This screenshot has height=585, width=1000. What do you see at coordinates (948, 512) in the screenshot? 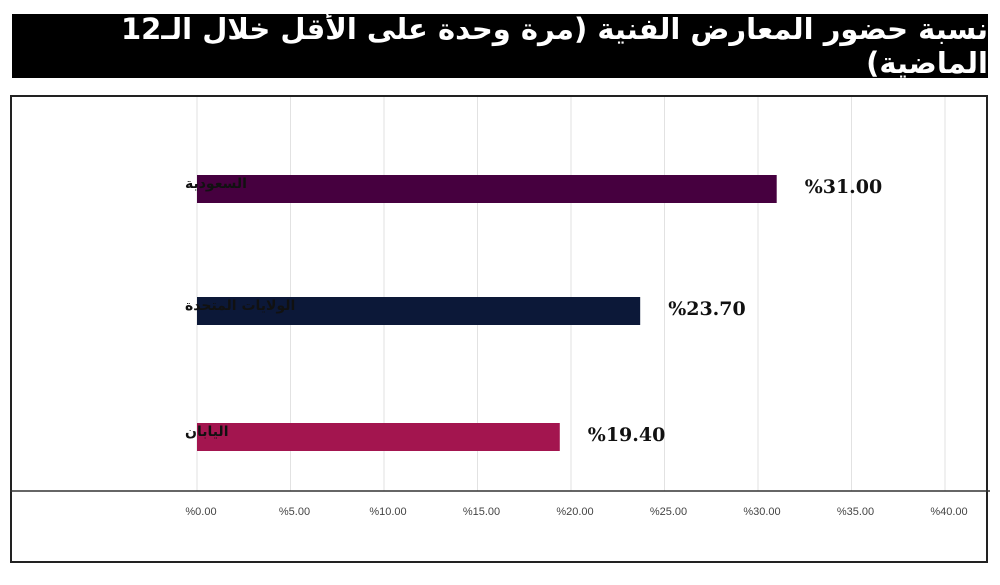
I see `x-tick-label: %40.00` at bounding box center [948, 512].